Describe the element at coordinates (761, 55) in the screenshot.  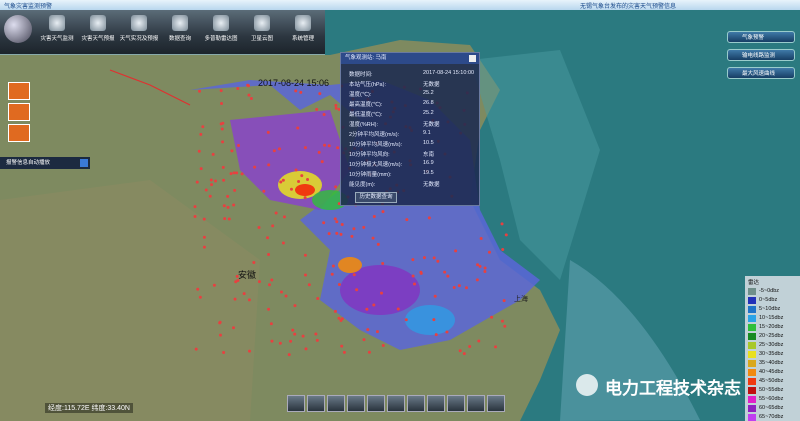
I see `side-button: 输电线路监测` at that location.